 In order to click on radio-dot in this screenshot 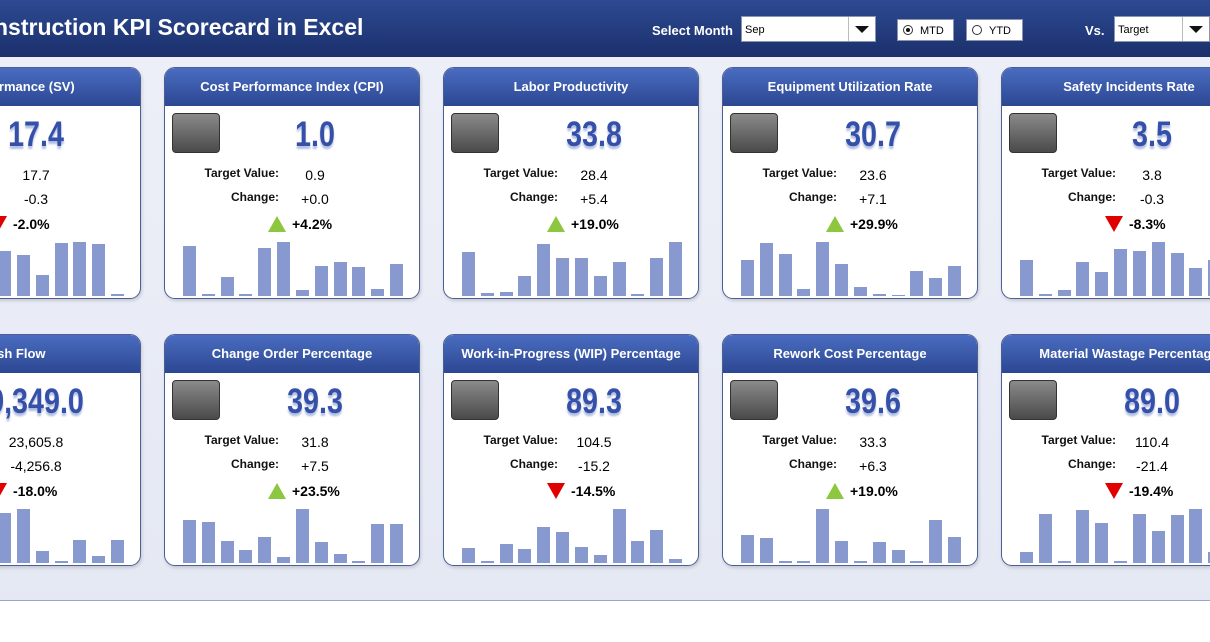, I will do `click(977, 30)`.